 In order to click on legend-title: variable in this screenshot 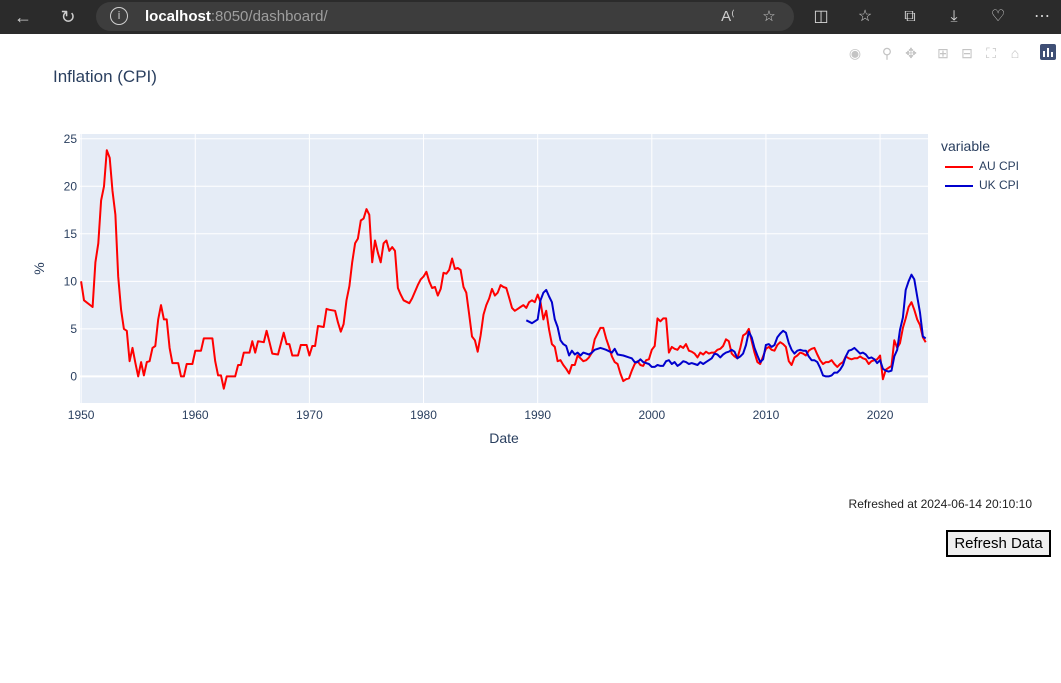, I will do `click(966, 146)`.